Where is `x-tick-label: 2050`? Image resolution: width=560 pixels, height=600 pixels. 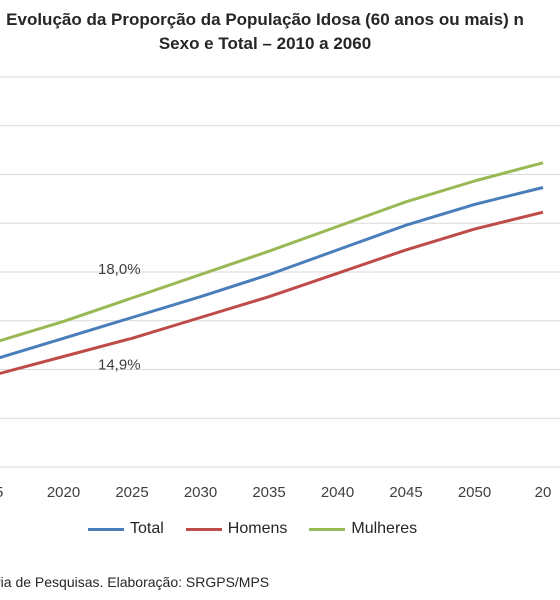
x-tick-label: 2050 is located at coordinates (474, 492).